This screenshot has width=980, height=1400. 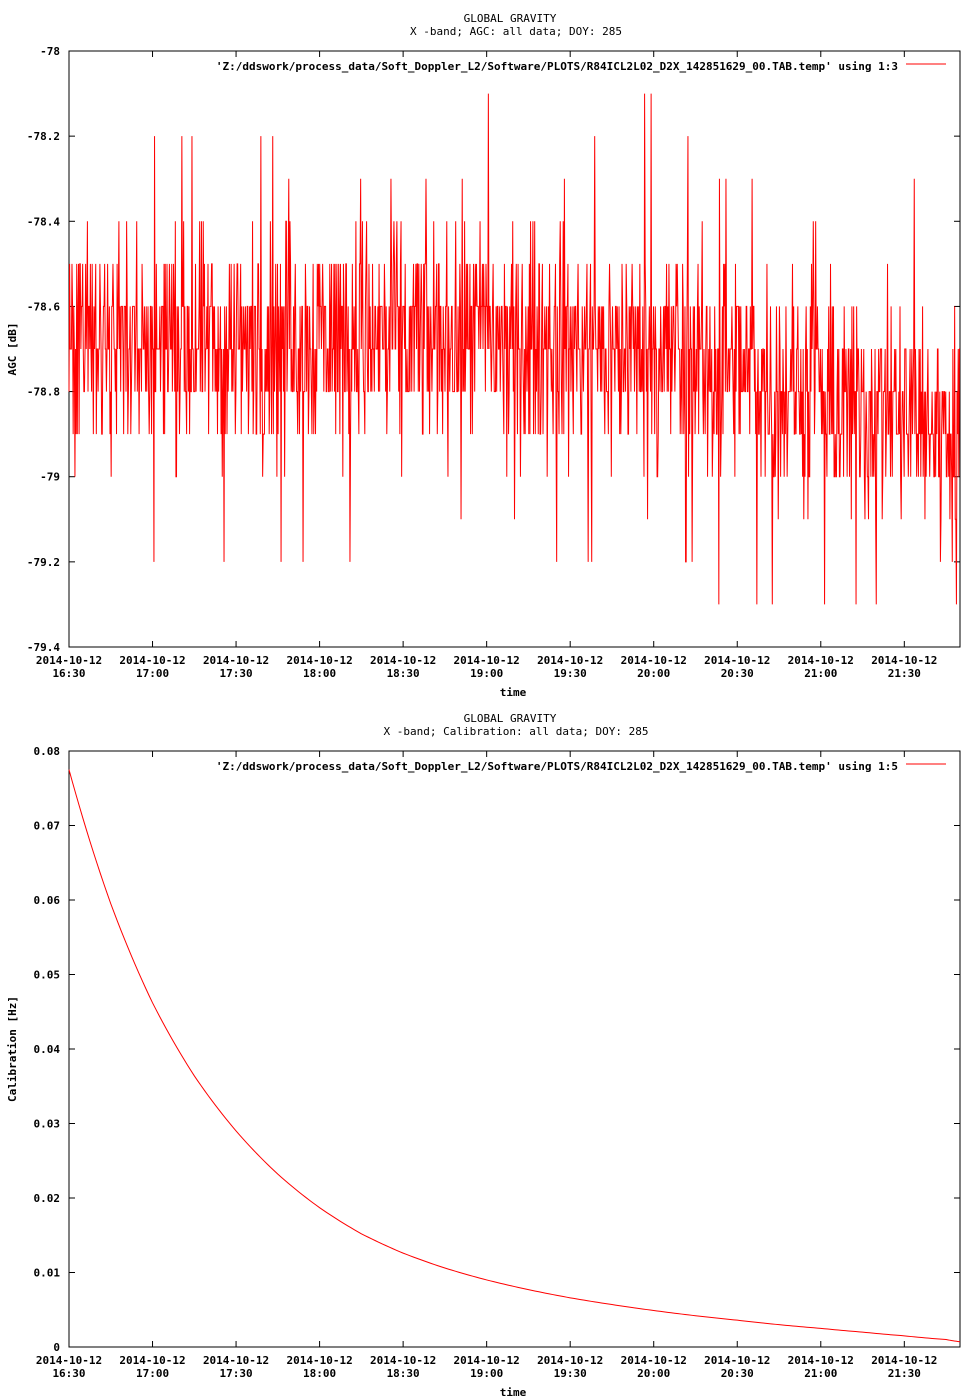 I want to click on chart-agc-title: GLOBAL GRAVITY, so click(x=510, y=18).